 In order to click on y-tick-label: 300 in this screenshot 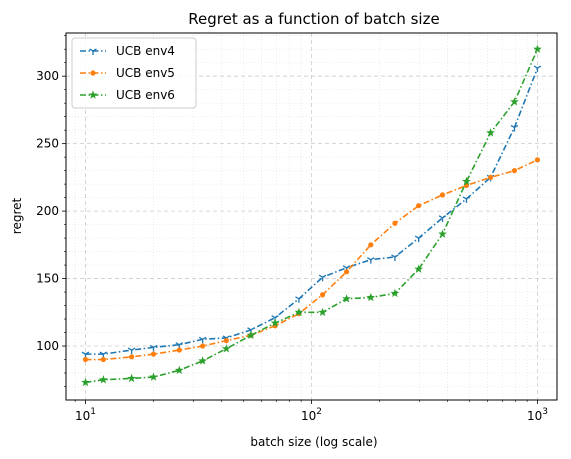, I will do `click(47, 76)`.